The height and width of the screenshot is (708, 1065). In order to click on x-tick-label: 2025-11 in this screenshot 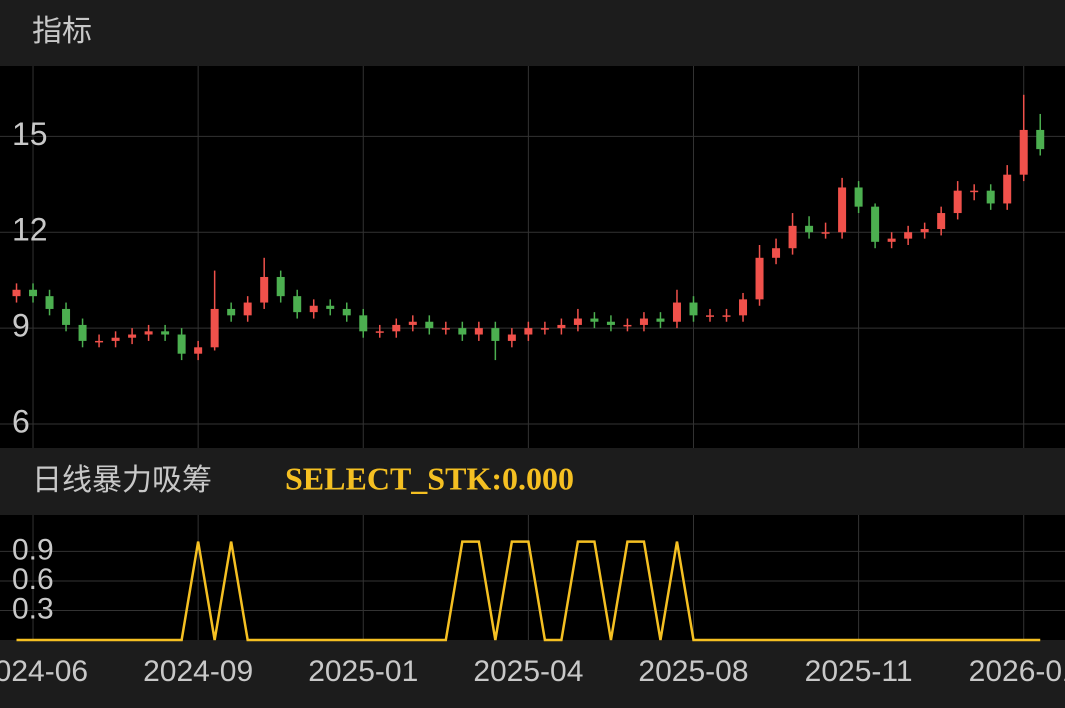, I will do `click(859, 671)`.